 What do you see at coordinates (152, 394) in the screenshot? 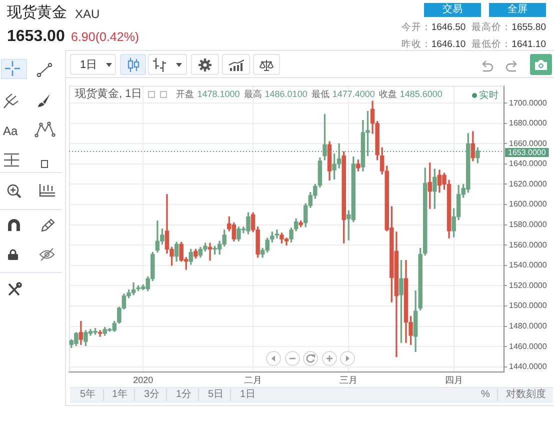
I see `text: 3分` at bounding box center [152, 394].